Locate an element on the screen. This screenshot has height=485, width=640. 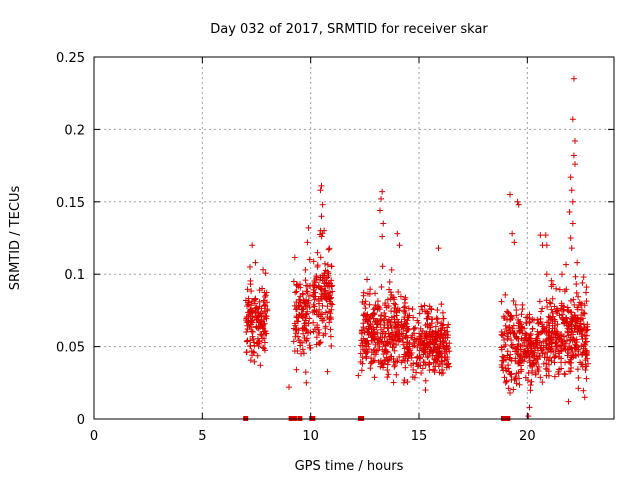
y-tick-label: 0.15 is located at coordinates (70, 203).